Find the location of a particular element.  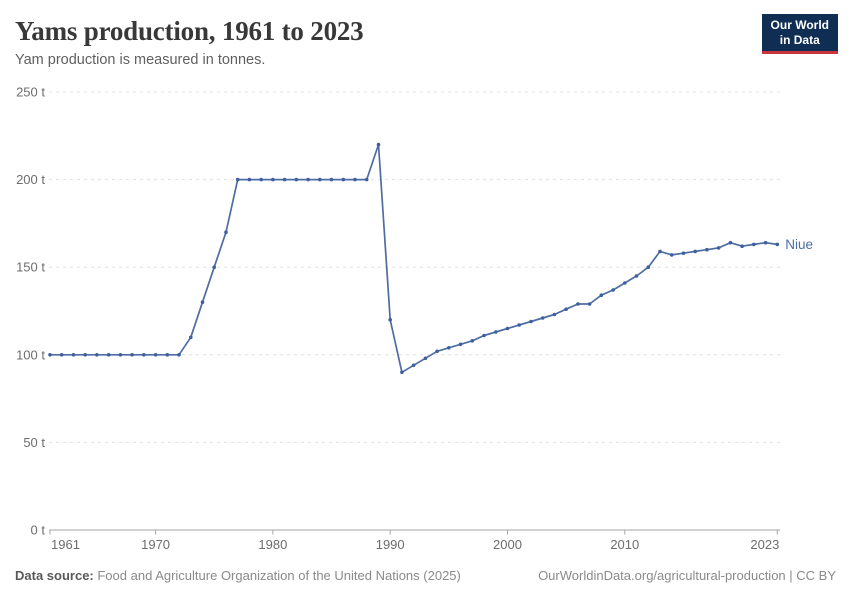

x-axis-tick-label: 1980 is located at coordinates (272, 544).